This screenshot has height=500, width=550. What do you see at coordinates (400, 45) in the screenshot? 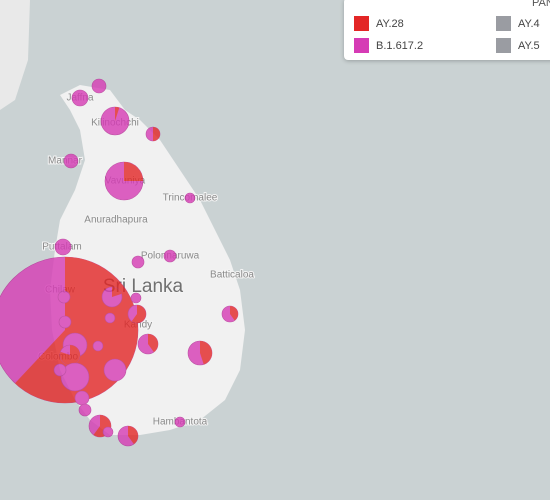
I see `legend-label: B.1.617.2` at bounding box center [400, 45].